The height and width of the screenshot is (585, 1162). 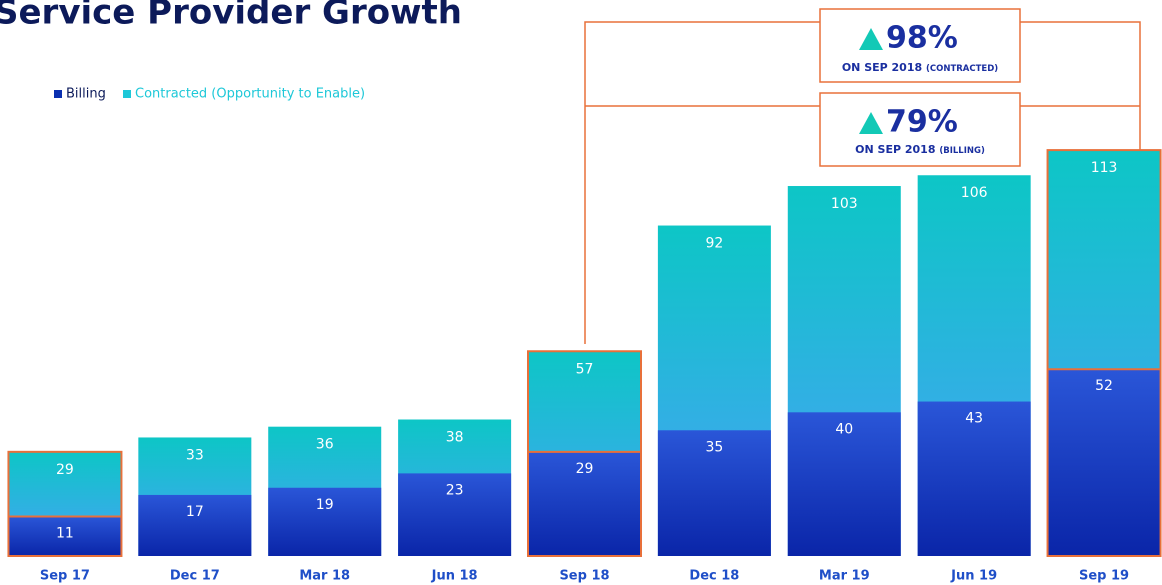 What do you see at coordinates (231, 16) in the screenshot?
I see `chart-title: Service Provider Growth` at bounding box center [231, 16].